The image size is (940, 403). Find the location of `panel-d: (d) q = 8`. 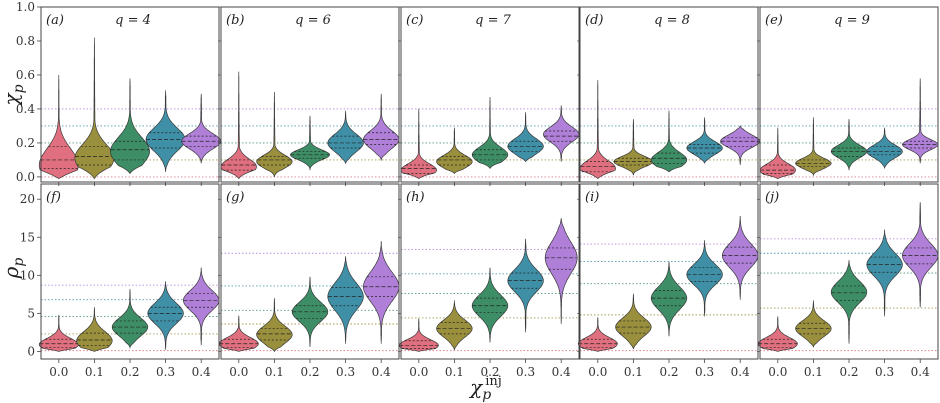

panel-d: (d) q = 8 is located at coordinates (669, 96).